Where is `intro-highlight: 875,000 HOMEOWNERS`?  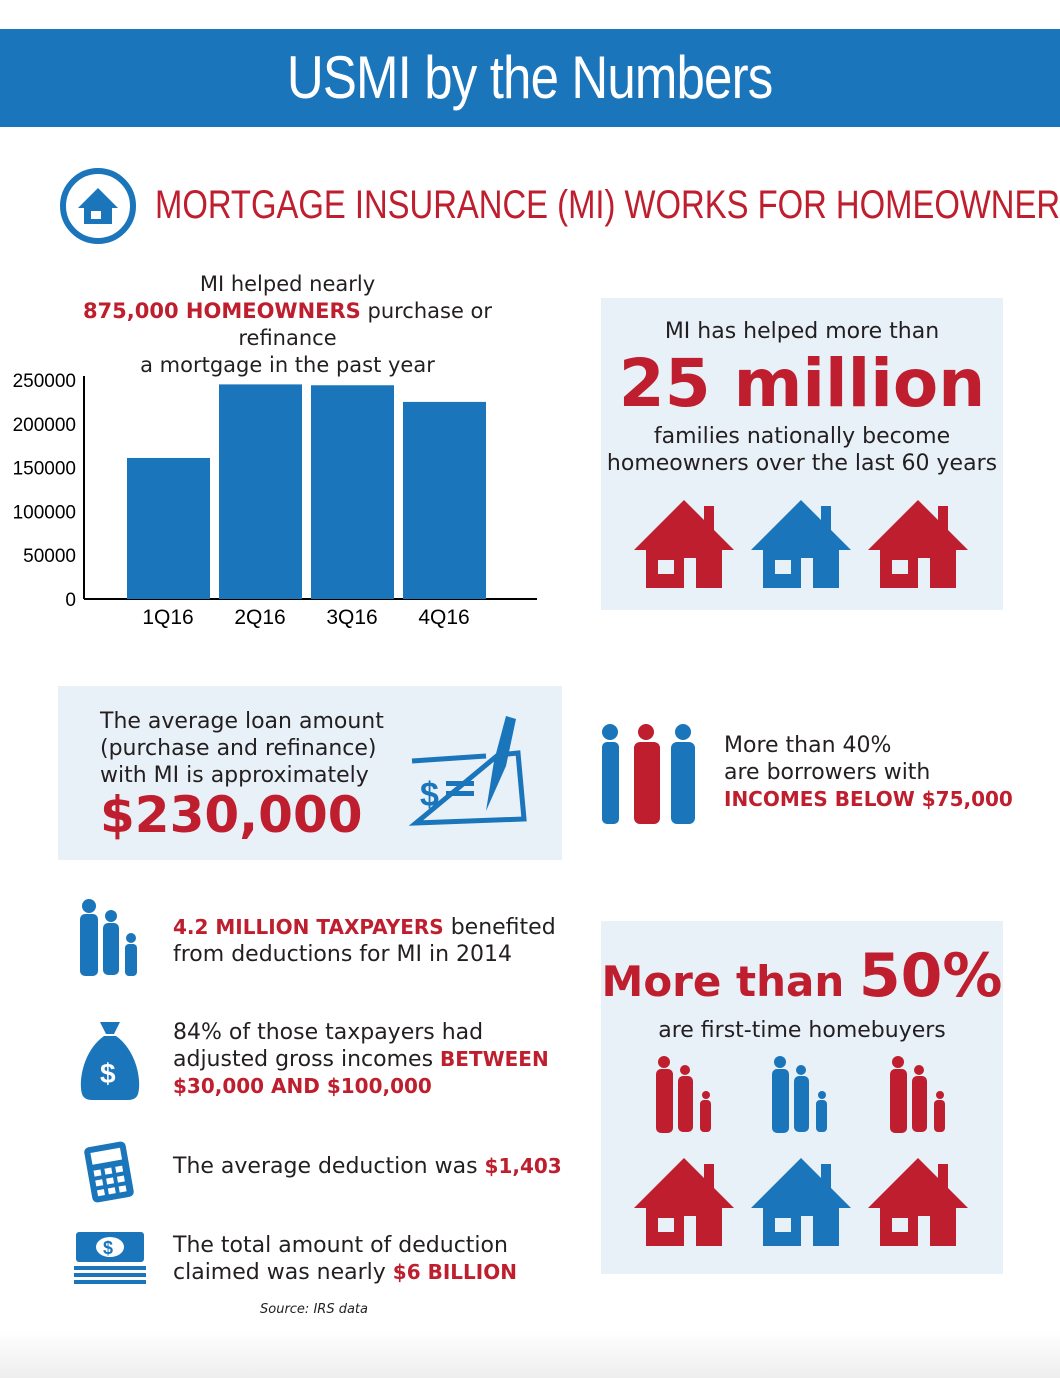 intro-highlight: 875,000 HOMEOWNERS is located at coordinates (221, 311).